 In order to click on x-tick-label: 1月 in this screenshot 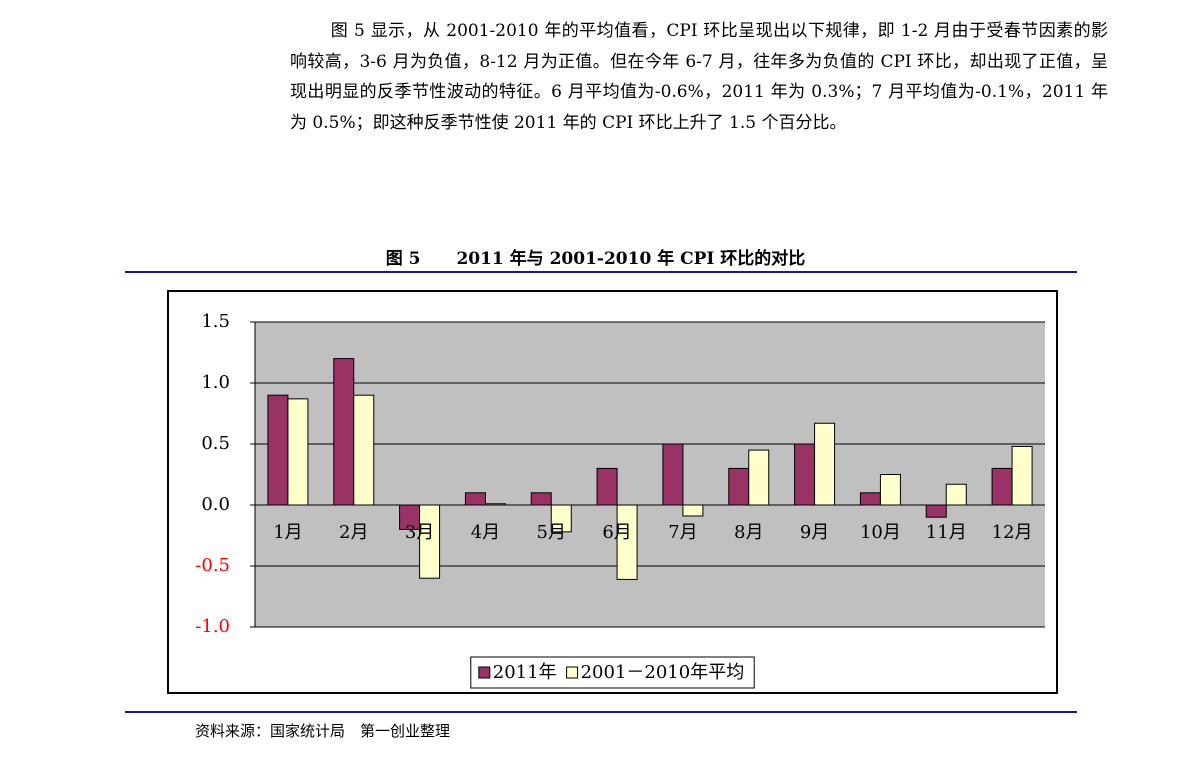, I will do `click(287, 532)`.